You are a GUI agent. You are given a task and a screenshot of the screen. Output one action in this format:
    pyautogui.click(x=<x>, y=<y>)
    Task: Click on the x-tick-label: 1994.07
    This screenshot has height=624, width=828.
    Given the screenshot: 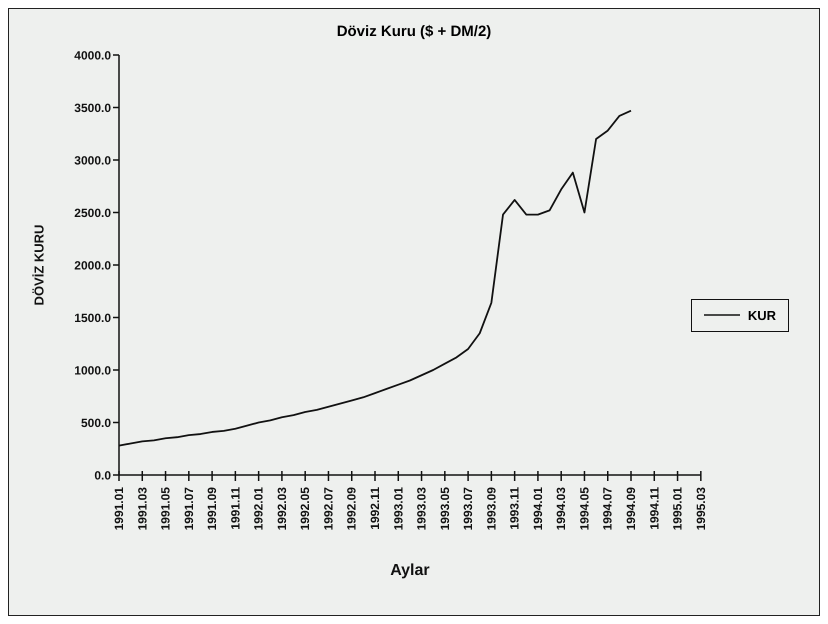 What is the action you would take?
    pyautogui.click(x=607, y=508)
    